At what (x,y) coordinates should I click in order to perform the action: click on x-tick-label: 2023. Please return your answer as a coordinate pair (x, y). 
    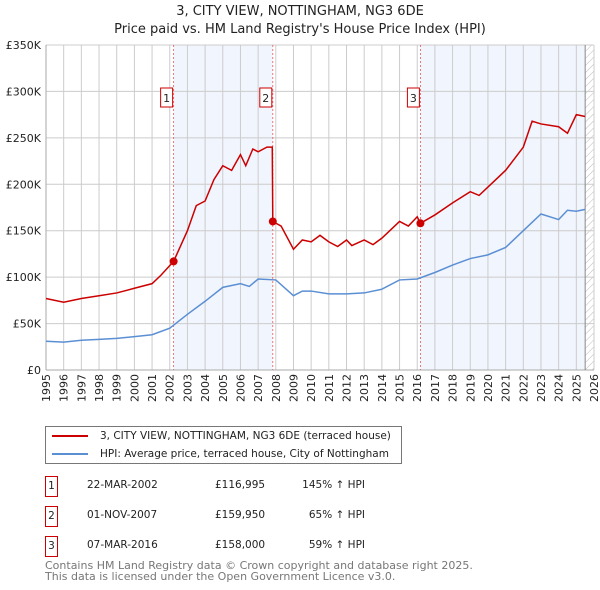
    Looking at the image, I should click on (541, 388).